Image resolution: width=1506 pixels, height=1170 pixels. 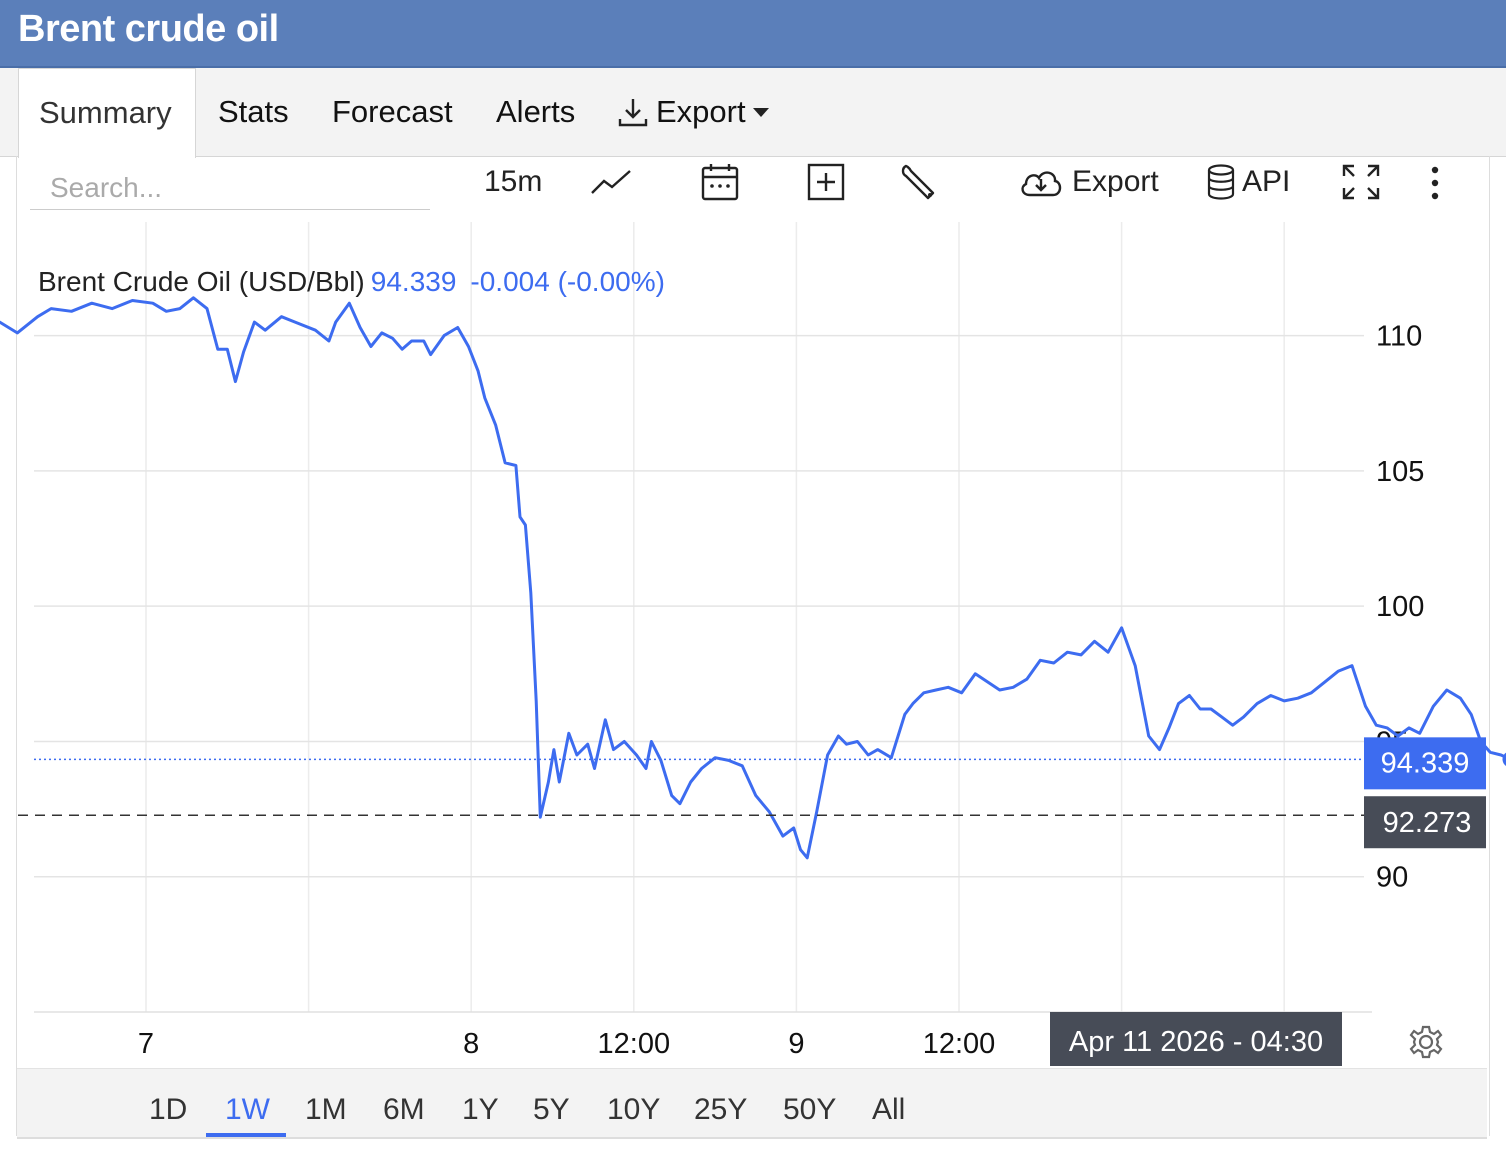 I want to click on chart-type-button, so click(x=611, y=182).